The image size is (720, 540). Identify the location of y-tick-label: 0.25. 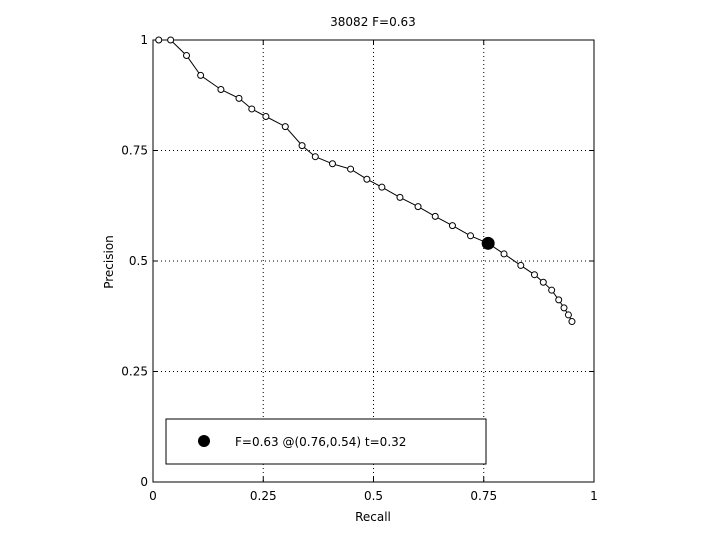
(134, 372).